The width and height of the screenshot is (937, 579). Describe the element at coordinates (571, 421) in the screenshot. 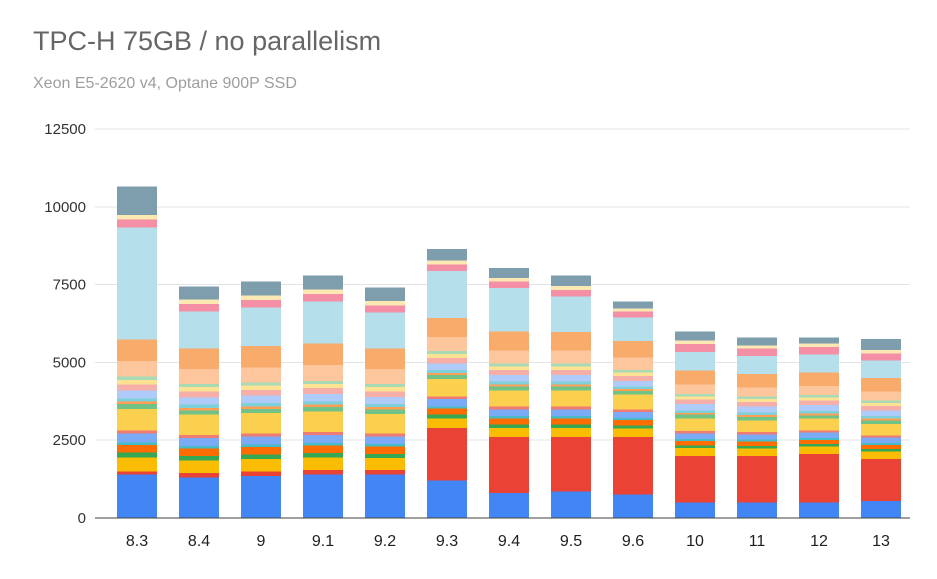

I see `bar-segment-q05-9.5` at that location.